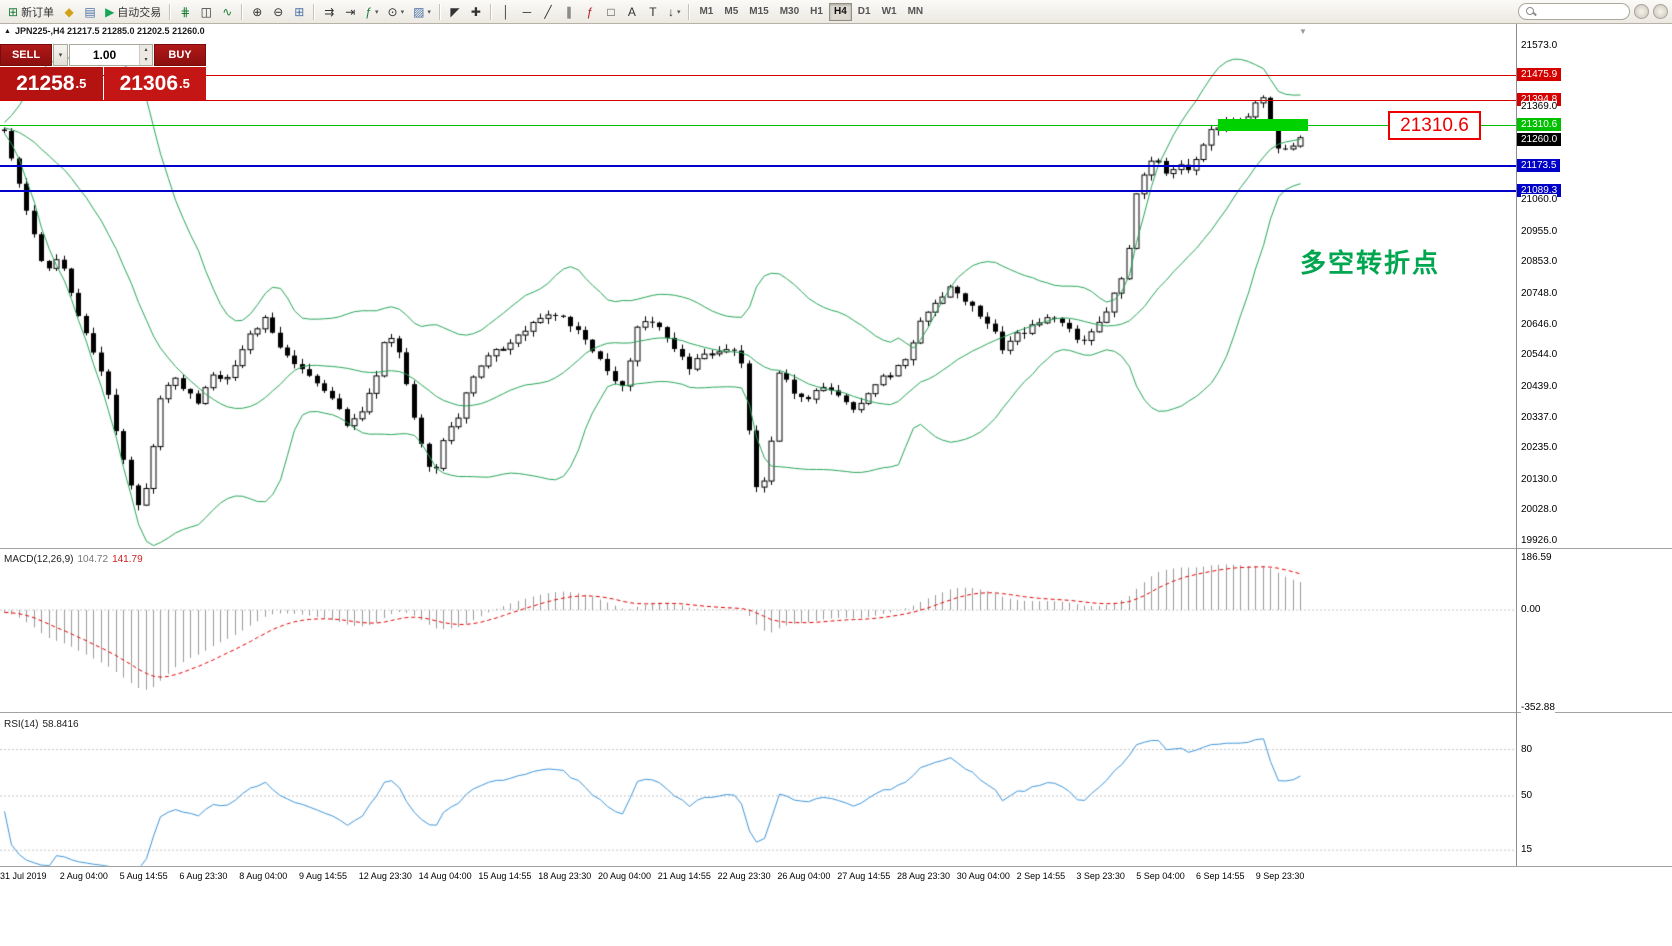  Describe the element at coordinates (110, 11) in the screenshot. I see `autotrading-icon: ▶` at that location.